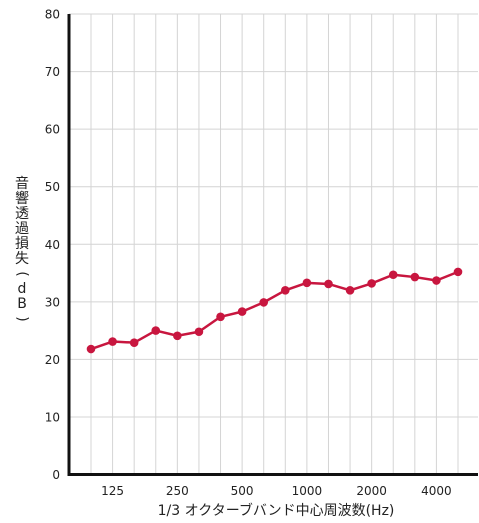 This screenshot has width=479, height=523. I want to click on x-tick-label: 4000, so click(436, 491).